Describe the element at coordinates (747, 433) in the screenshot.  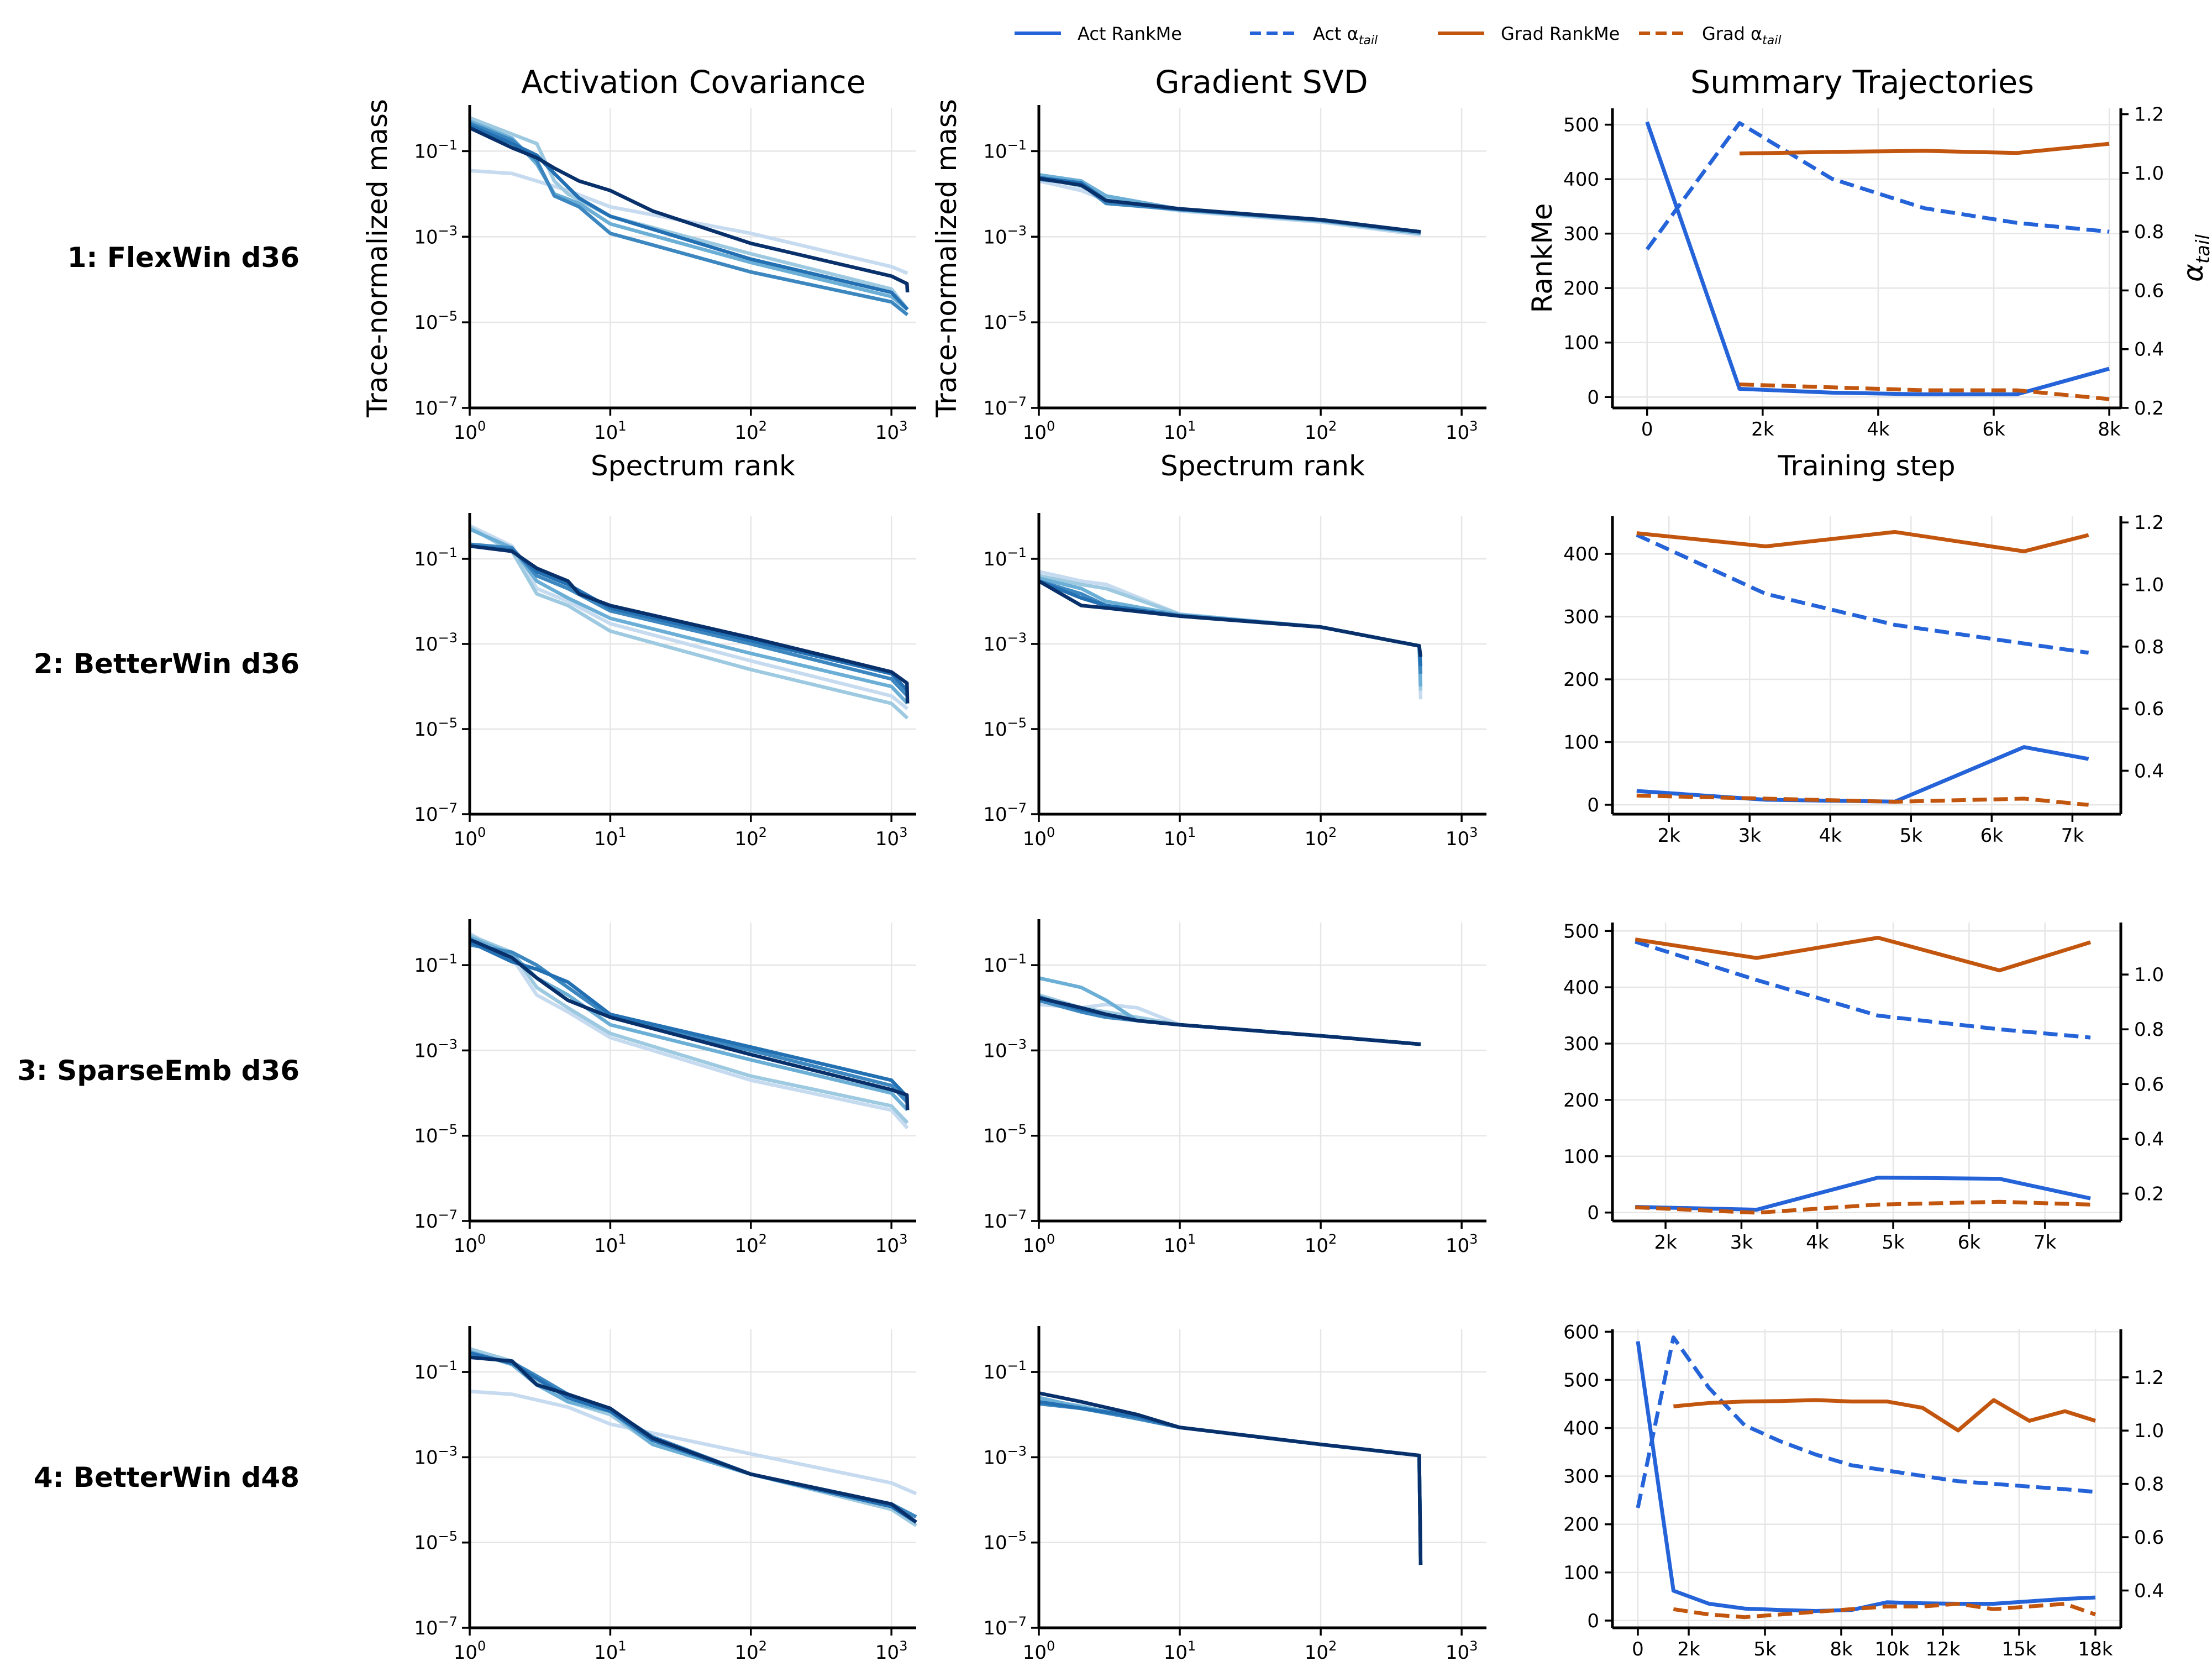
I see `xticklabel-r1-act-2-base: 10` at that location.